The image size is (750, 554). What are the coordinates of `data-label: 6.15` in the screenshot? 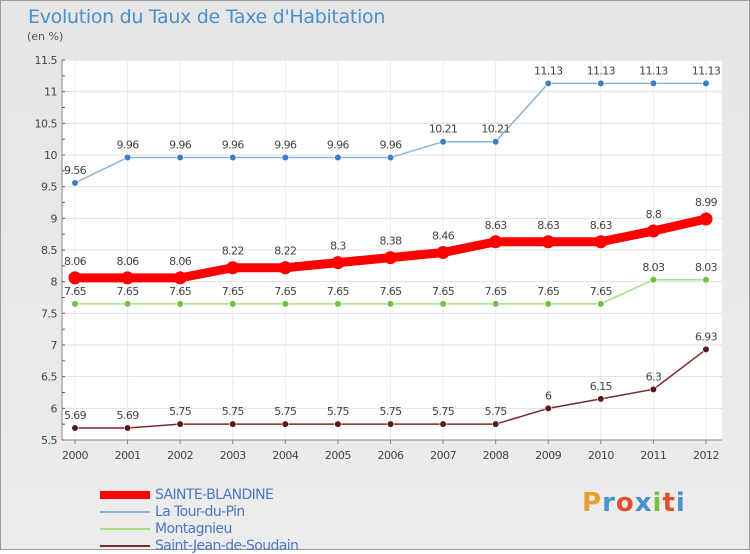 It's located at (601, 386).